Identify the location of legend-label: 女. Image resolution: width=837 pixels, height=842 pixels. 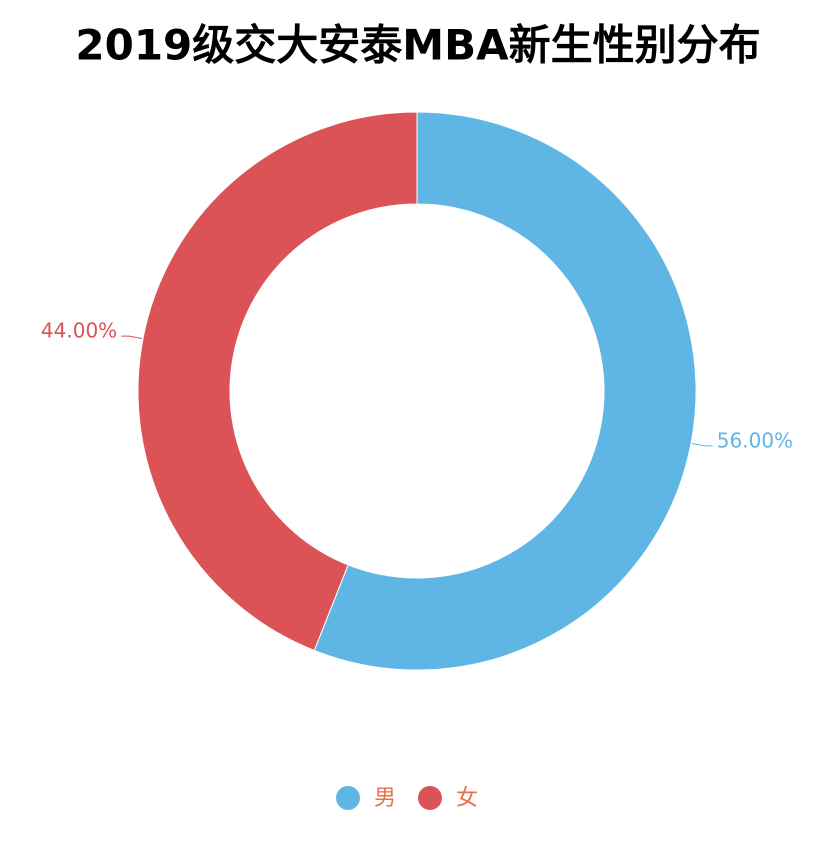
(467, 798).